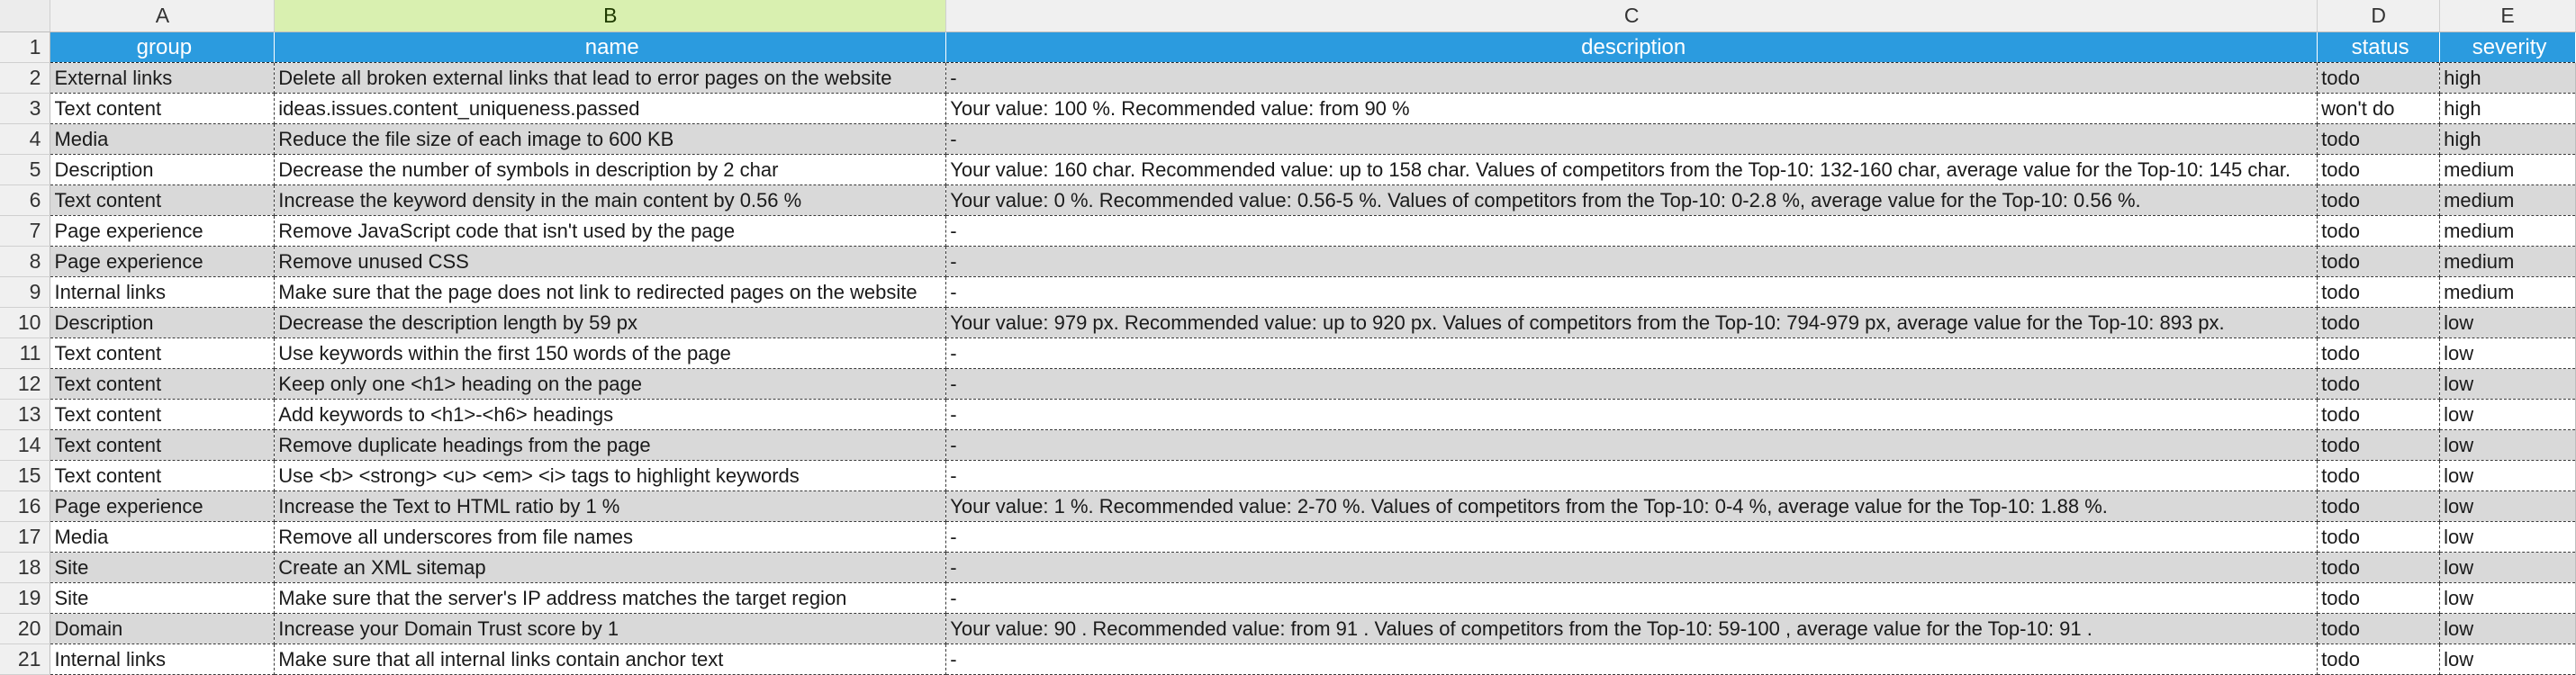 Image resolution: width=2576 pixels, height=675 pixels. Describe the element at coordinates (163, 47) in the screenshot. I see `header-cell-group: group` at that location.